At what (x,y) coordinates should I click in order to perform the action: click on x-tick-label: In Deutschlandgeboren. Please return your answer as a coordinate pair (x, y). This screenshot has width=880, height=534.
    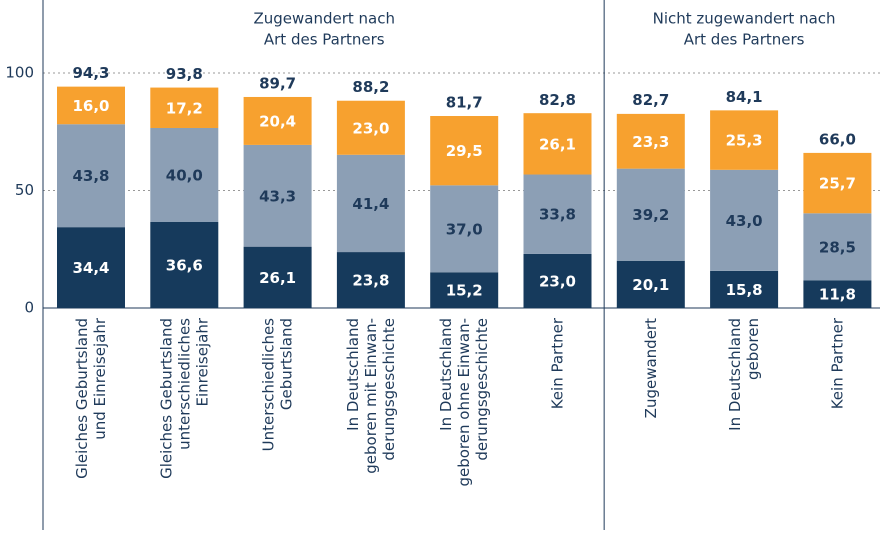
    Looking at the image, I should click on (744, 374).